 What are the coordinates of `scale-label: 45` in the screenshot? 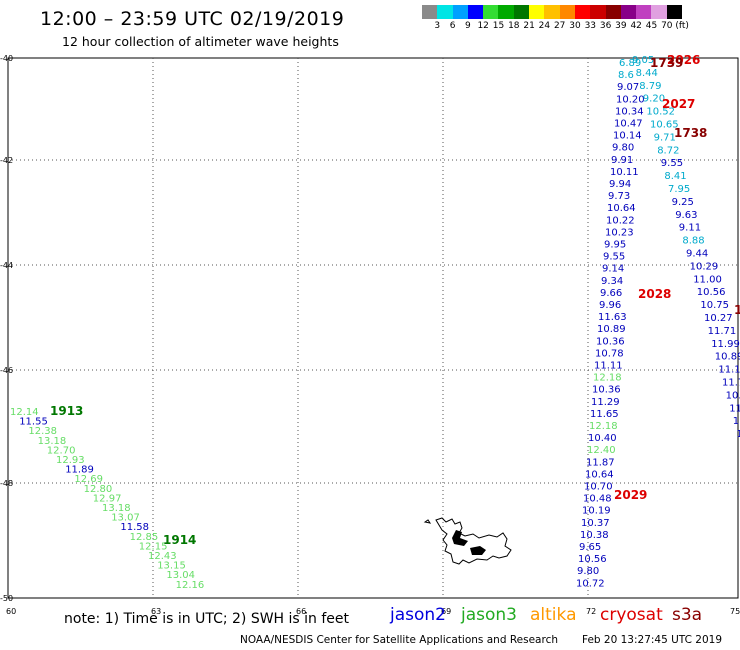 It's located at (651, 26).